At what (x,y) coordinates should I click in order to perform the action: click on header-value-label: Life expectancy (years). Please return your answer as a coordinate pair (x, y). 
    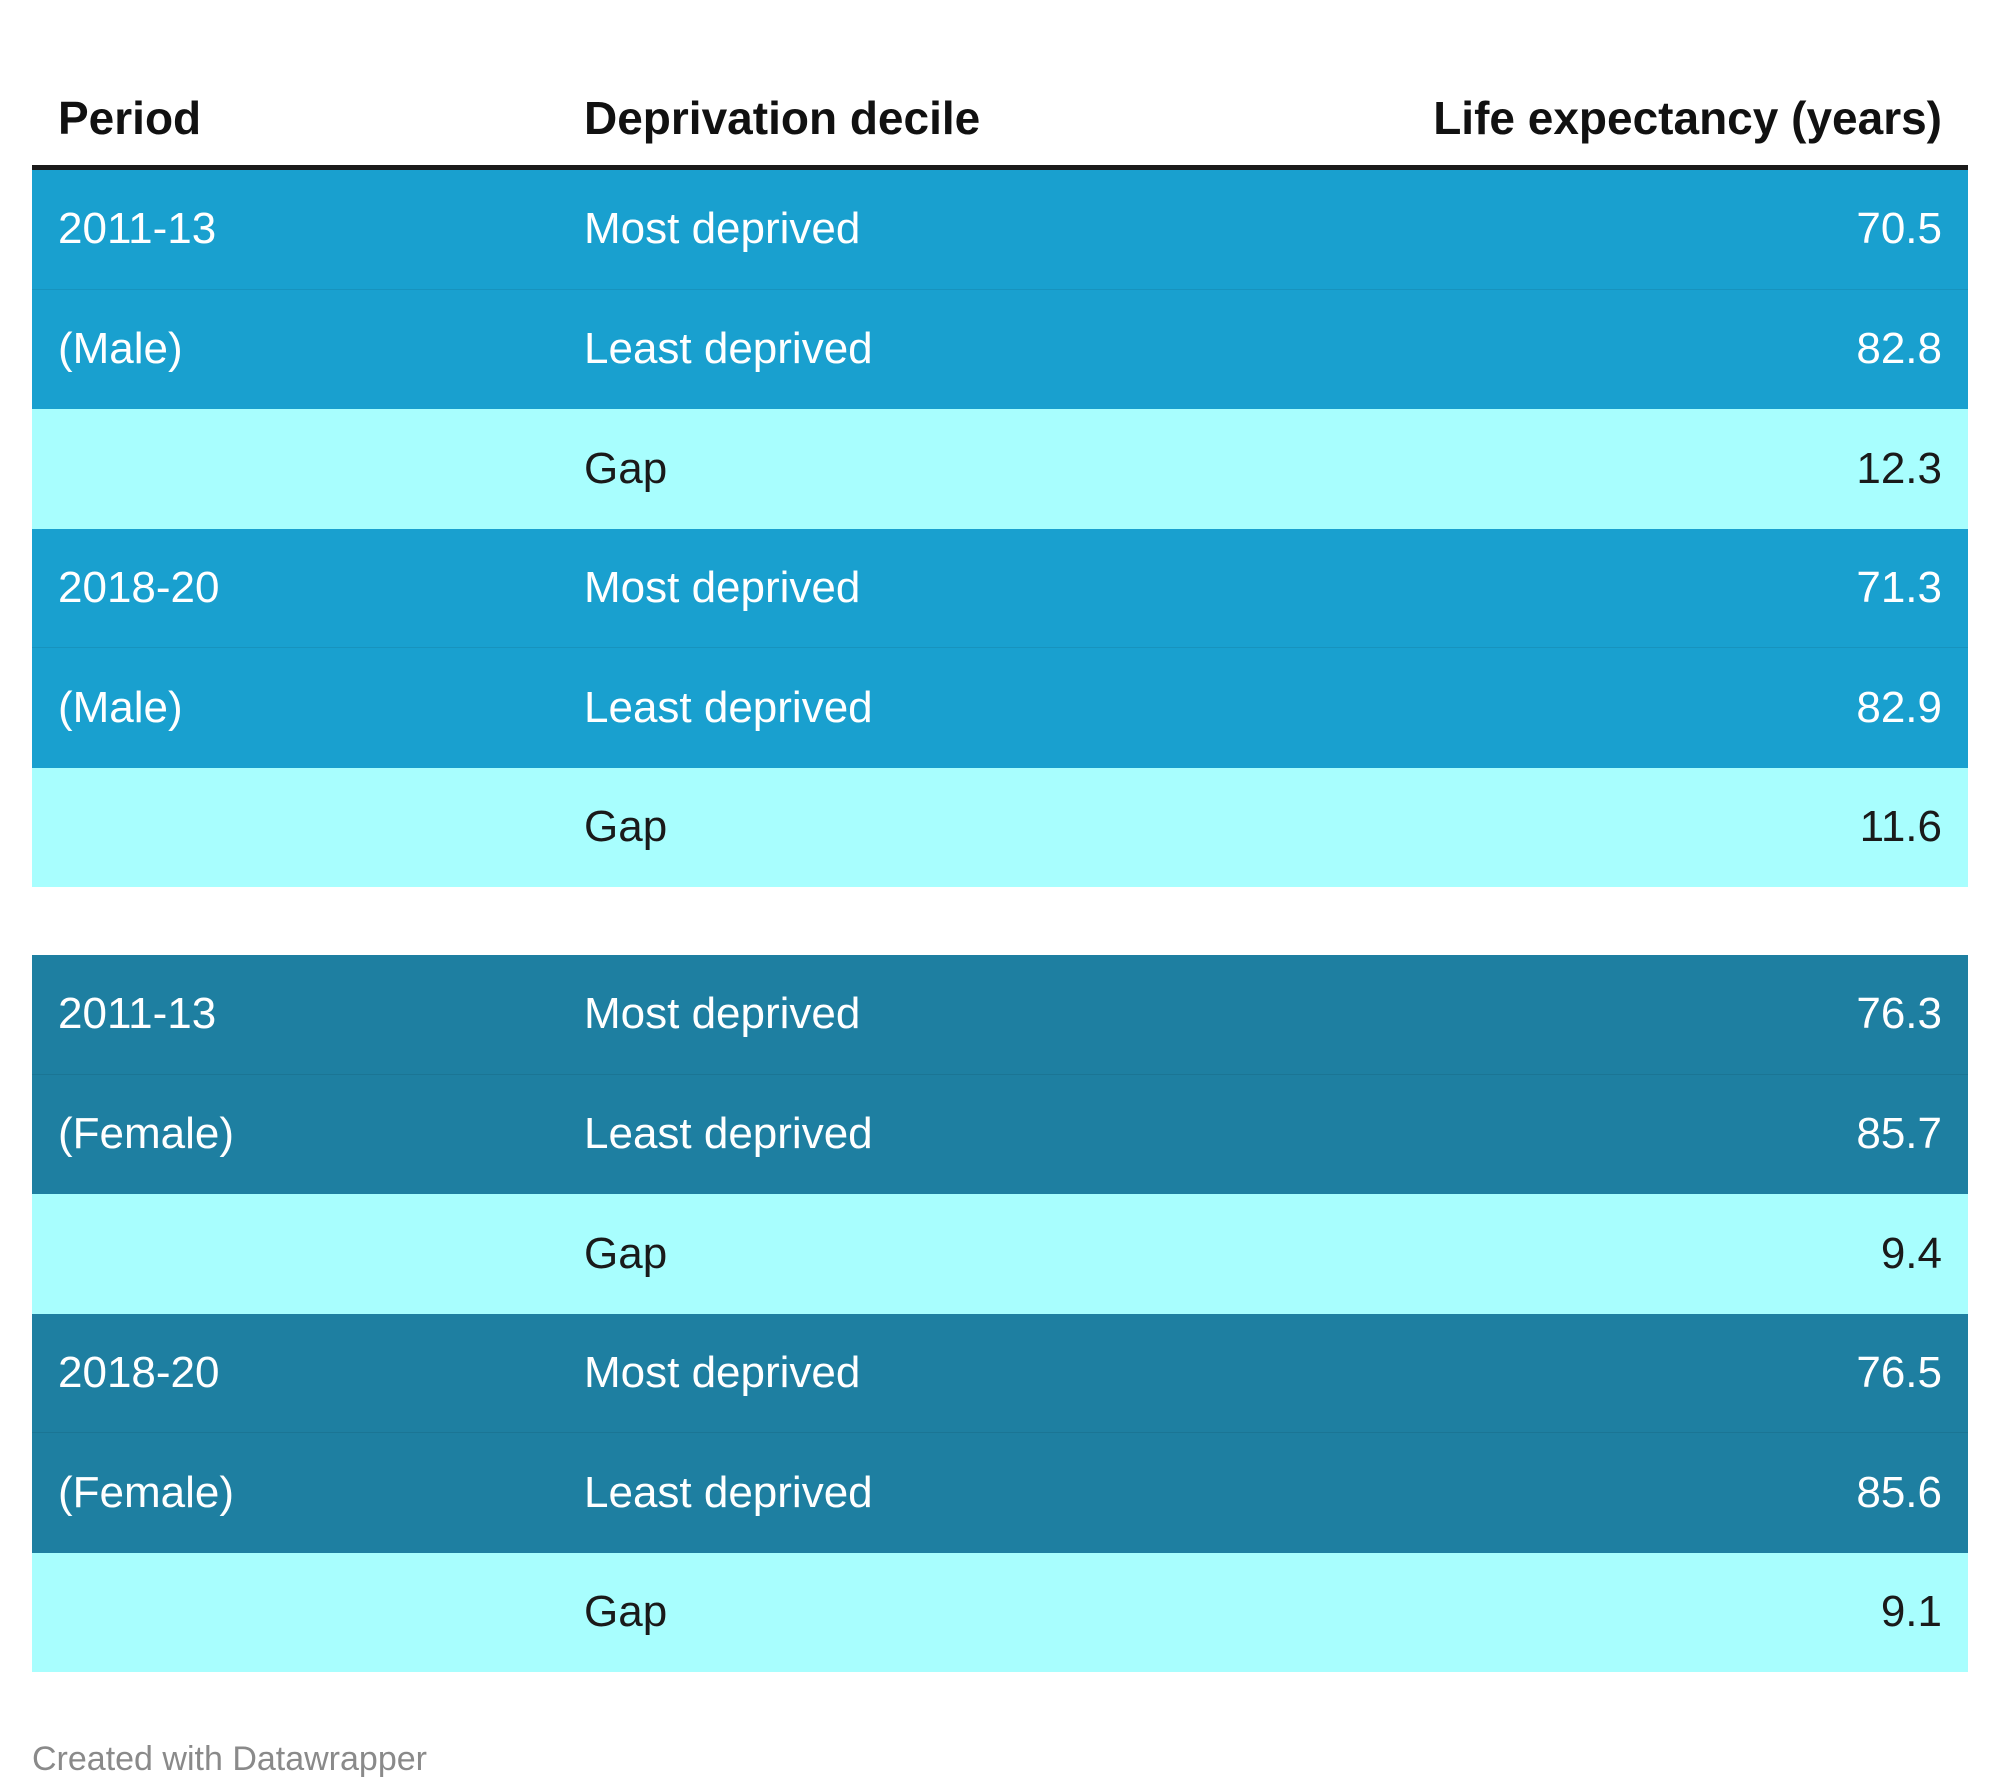
    Looking at the image, I should click on (1687, 117).